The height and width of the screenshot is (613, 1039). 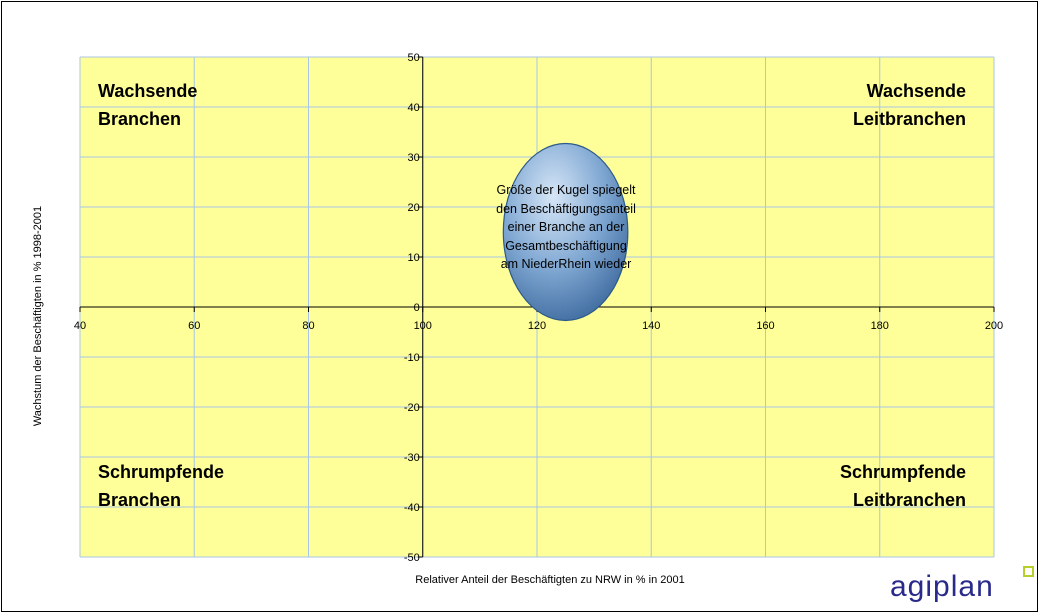 What do you see at coordinates (412, 508) in the screenshot?
I see `y-tick-label: -40` at bounding box center [412, 508].